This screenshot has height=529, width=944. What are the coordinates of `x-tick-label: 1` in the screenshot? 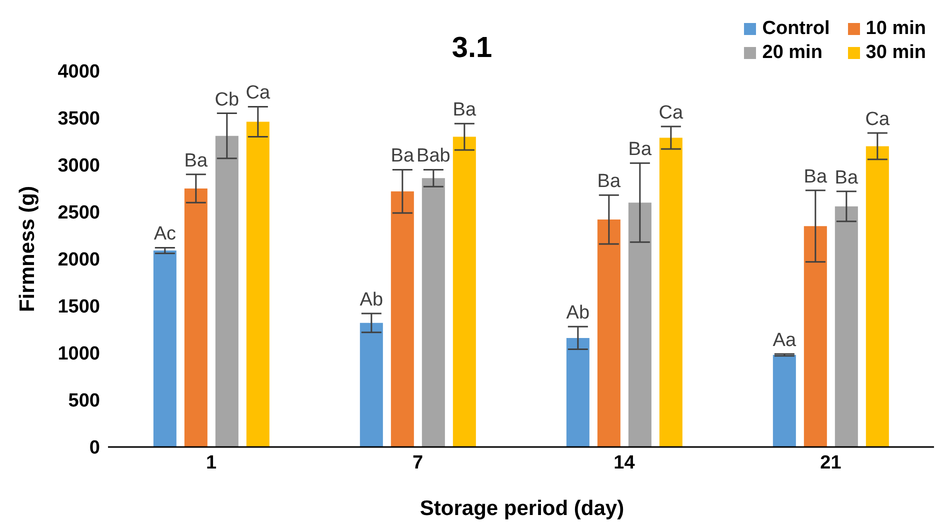 It's located at (211, 463).